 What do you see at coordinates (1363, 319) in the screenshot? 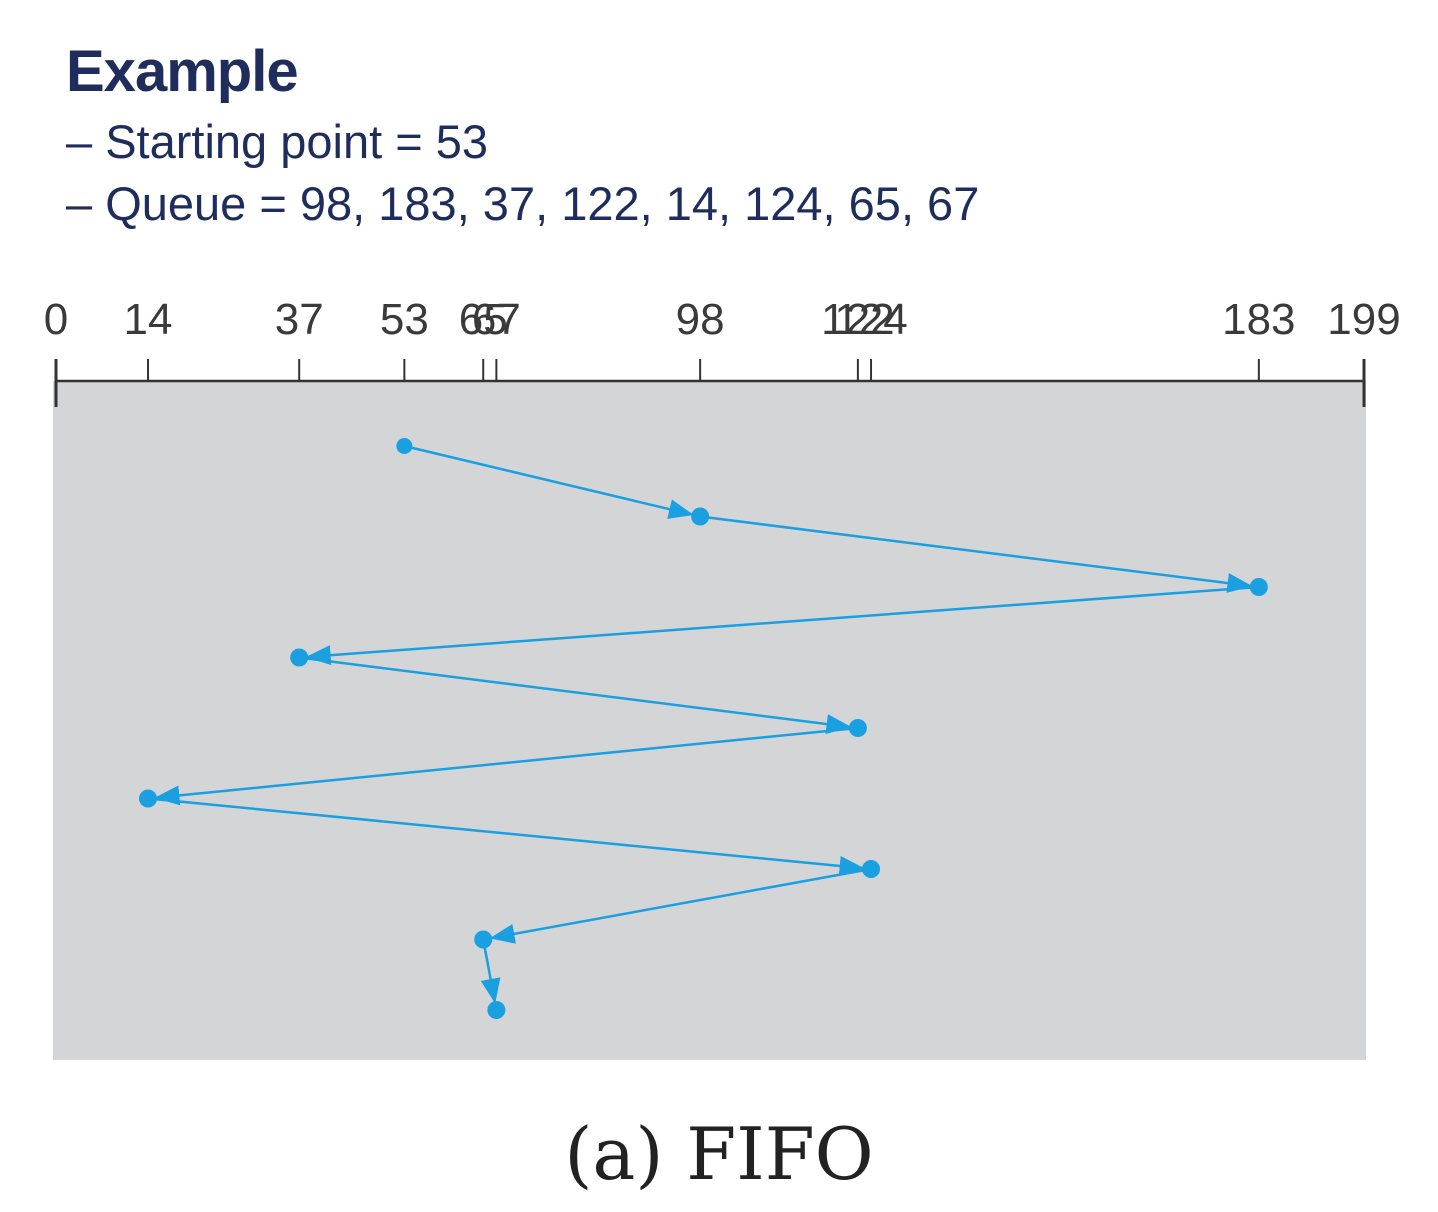
I see `tick-label: 199` at bounding box center [1363, 319].